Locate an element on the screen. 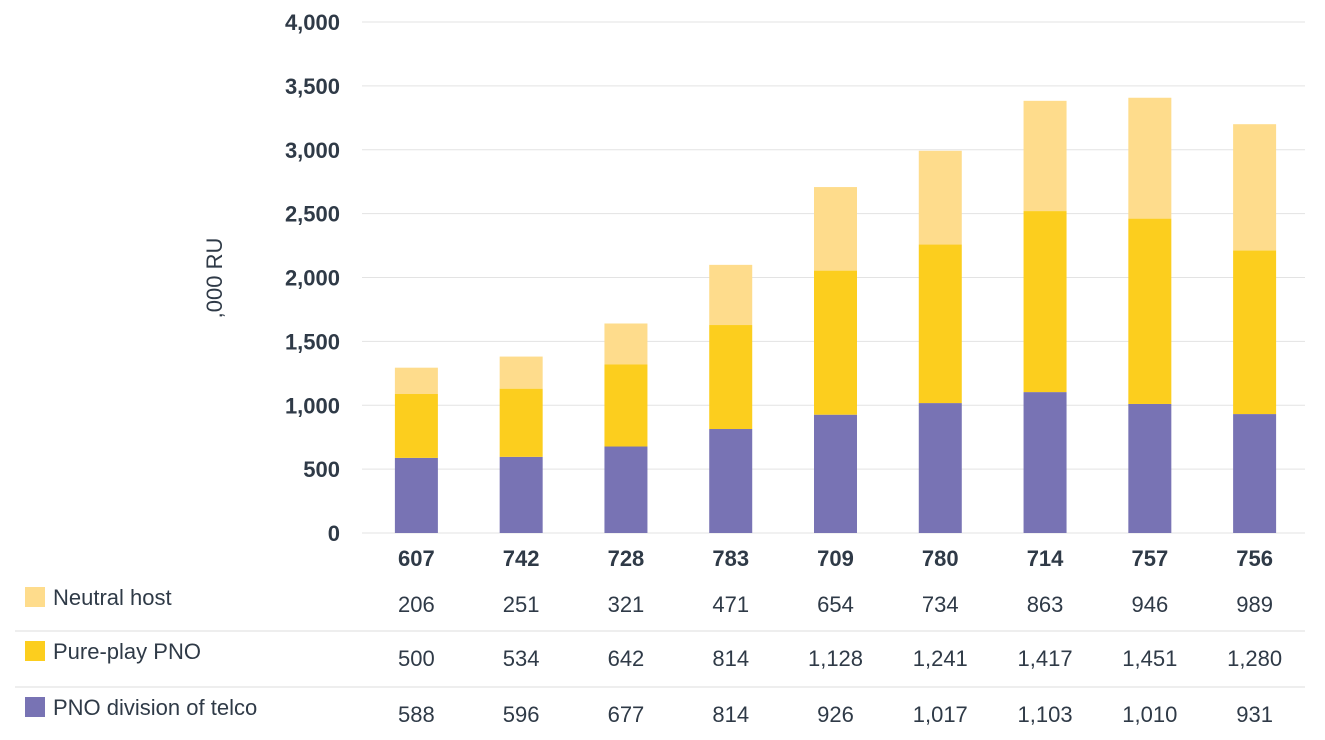  category-label: 742 is located at coordinates (521, 558).